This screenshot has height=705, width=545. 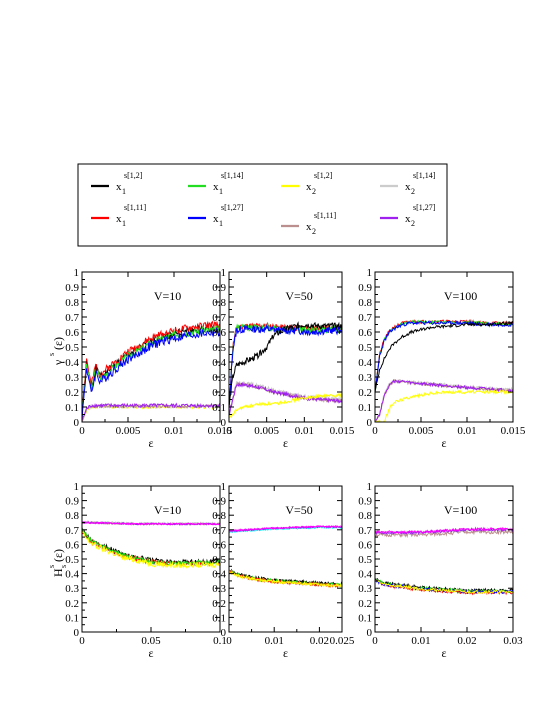 I want to click on ylabel-sub: s, so click(x=63, y=566).